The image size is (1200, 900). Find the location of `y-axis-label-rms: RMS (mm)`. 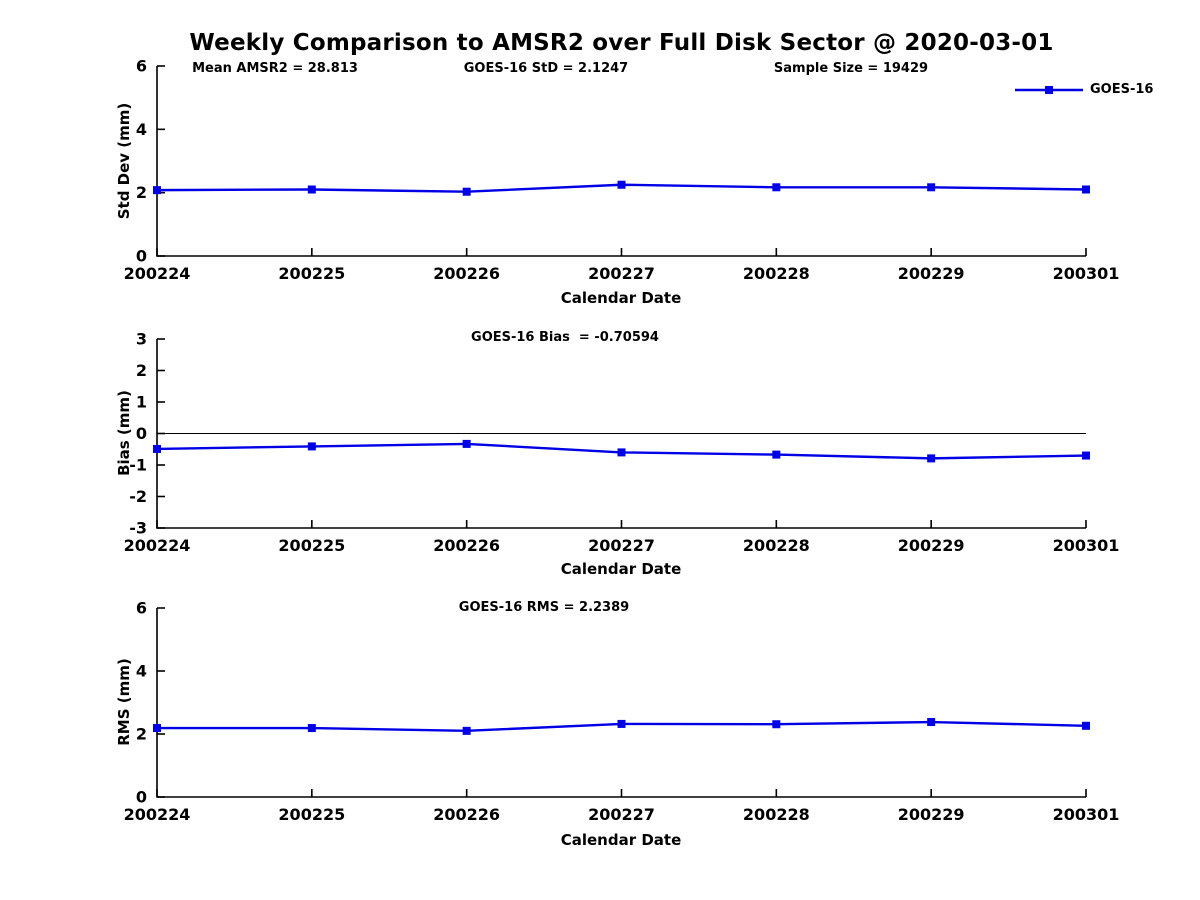

y-axis-label-rms: RMS (mm) is located at coordinates (124, 702).